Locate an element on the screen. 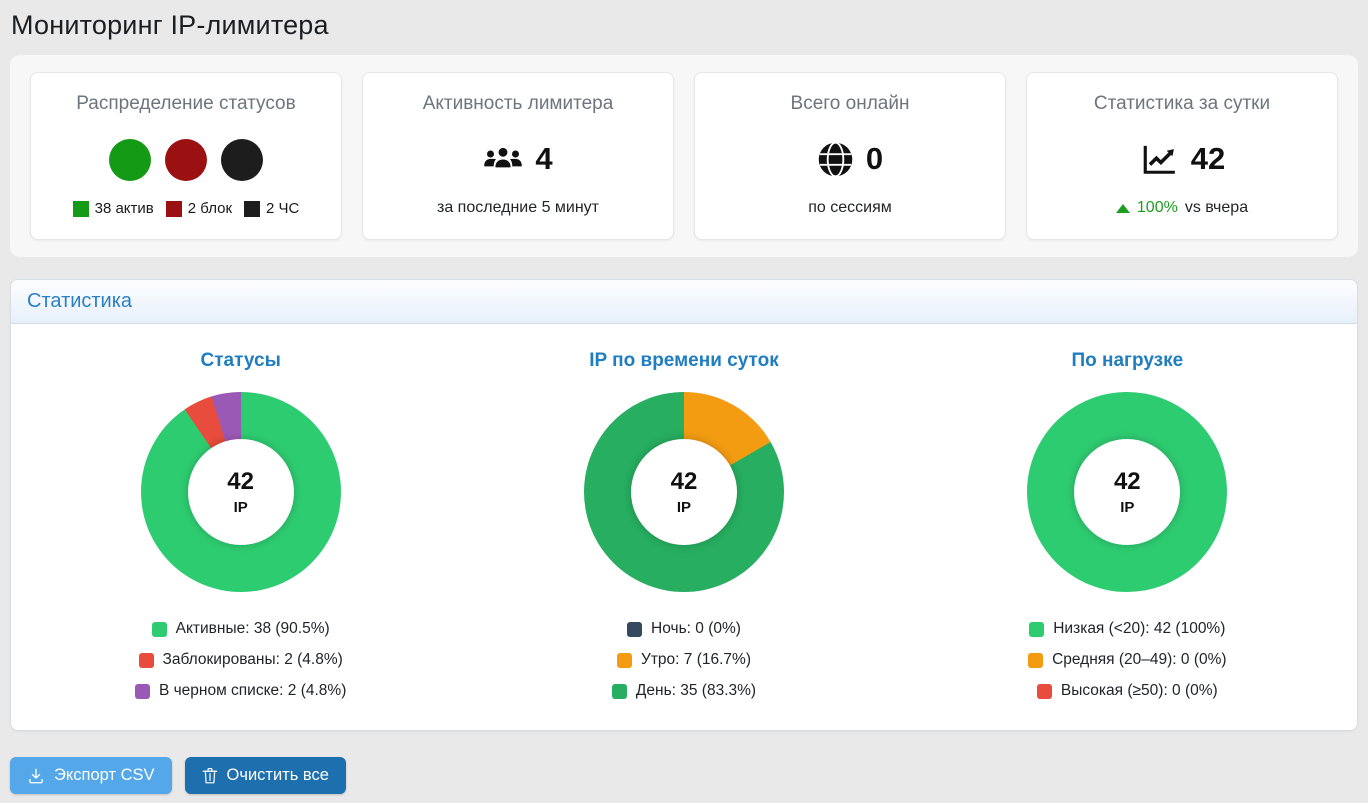  statistics-panel-title: Статистика is located at coordinates (684, 302).